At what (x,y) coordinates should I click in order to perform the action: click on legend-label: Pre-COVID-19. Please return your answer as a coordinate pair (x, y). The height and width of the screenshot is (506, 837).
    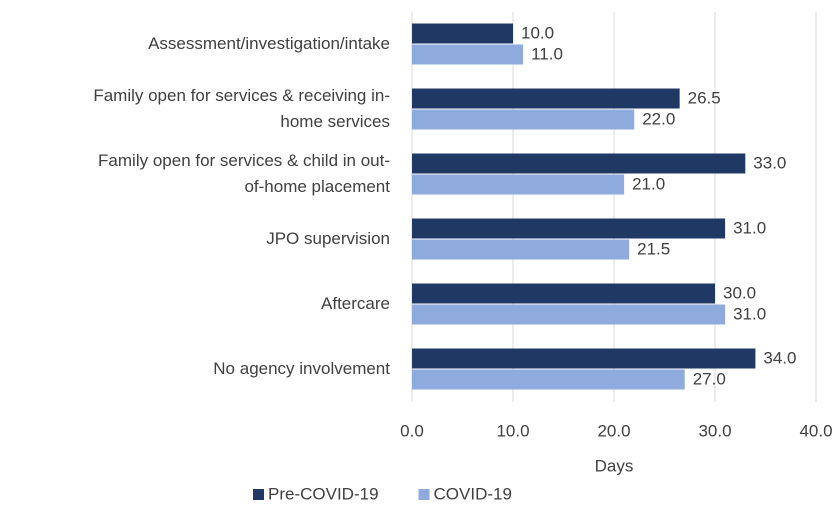
    Looking at the image, I should click on (323, 493).